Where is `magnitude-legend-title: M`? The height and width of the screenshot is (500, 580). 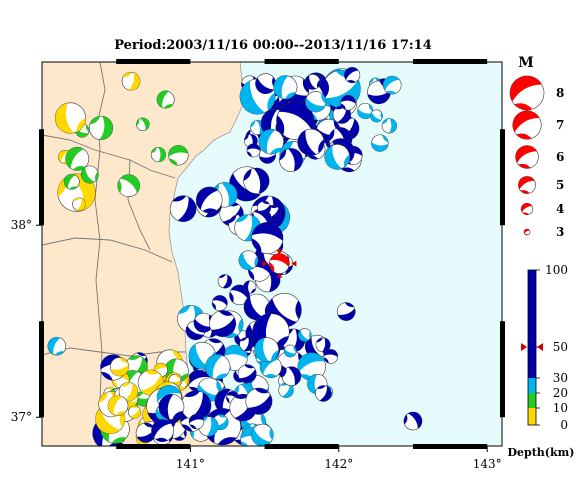
magnitude-legend-title: M is located at coordinates (526, 63).